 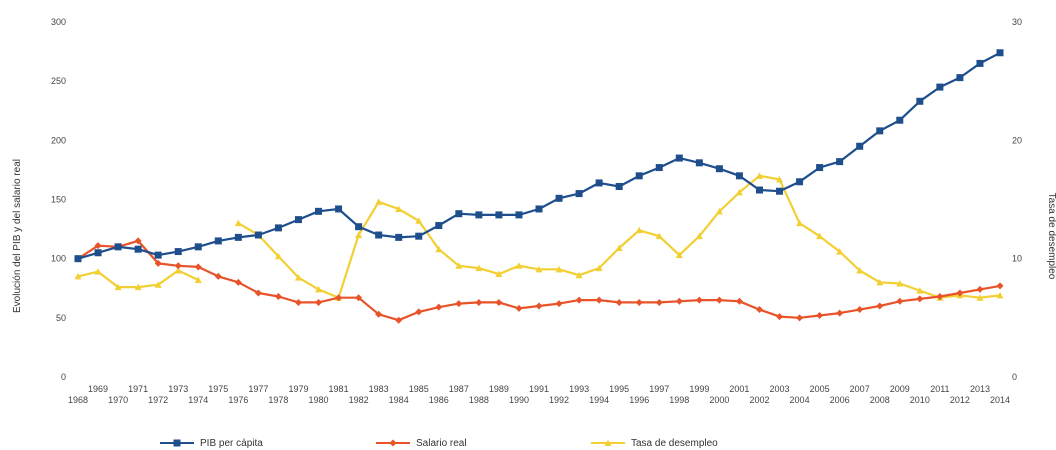 I want to click on y2-tick-label-1: 10, so click(x=1017, y=259).